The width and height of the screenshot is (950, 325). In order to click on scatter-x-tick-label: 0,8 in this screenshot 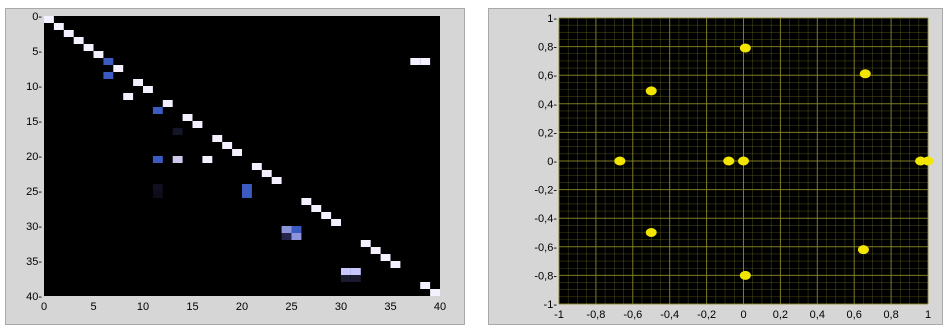, I will do `click(890, 315)`.